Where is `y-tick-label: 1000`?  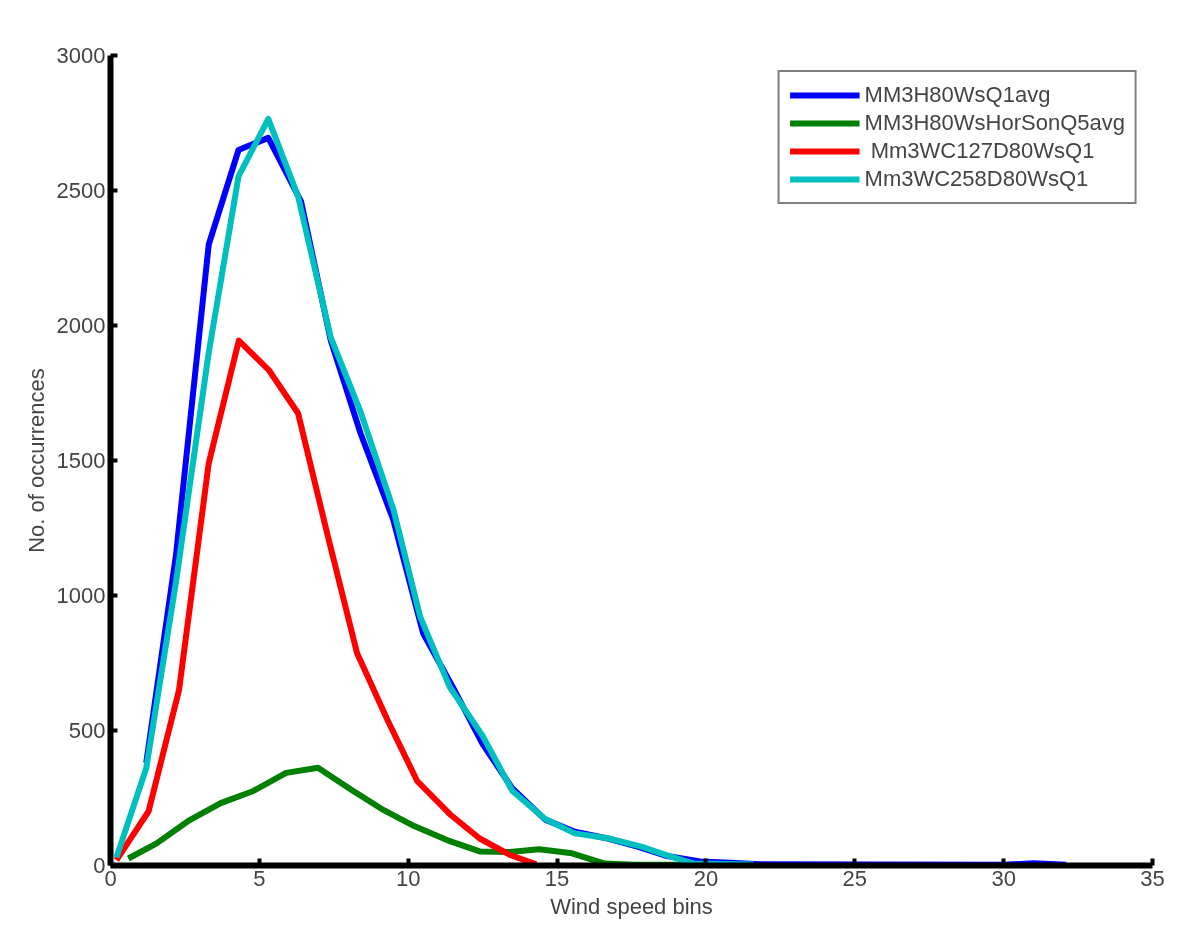 y-tick-label: 1000 is located at coordinates (81, 595).